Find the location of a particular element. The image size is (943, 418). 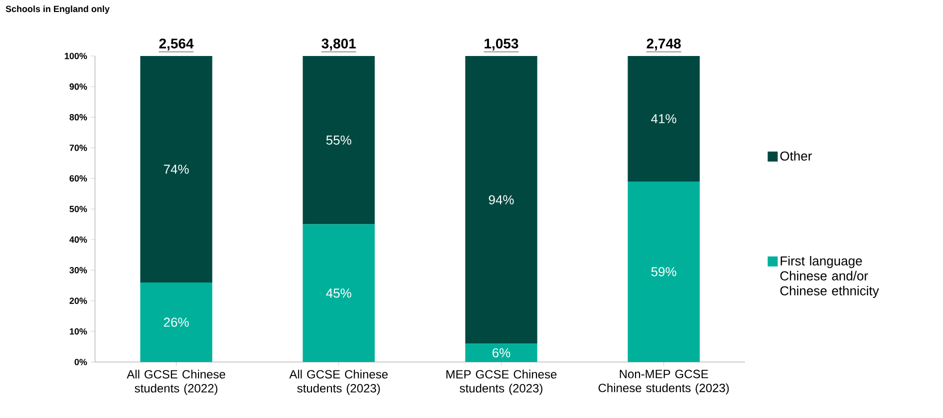

data-label: 6% is located at coordinates (501, 353).